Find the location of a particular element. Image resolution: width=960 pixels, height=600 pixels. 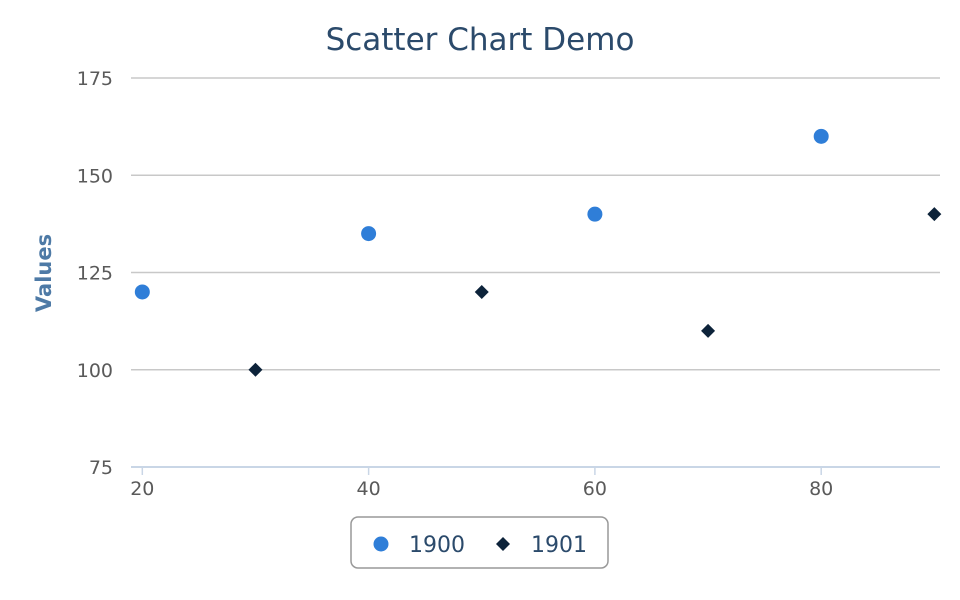

x-tick-label: 60 is located at coordinates (595, 489).